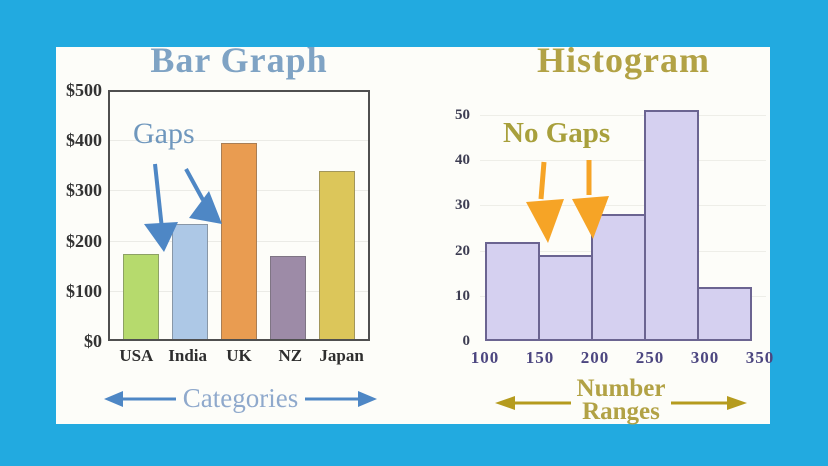  What do you see at coordinates (621, 411) in the screenshot?
I see `caption-line-ranges: Ranges` at bounding box center [621, 411].